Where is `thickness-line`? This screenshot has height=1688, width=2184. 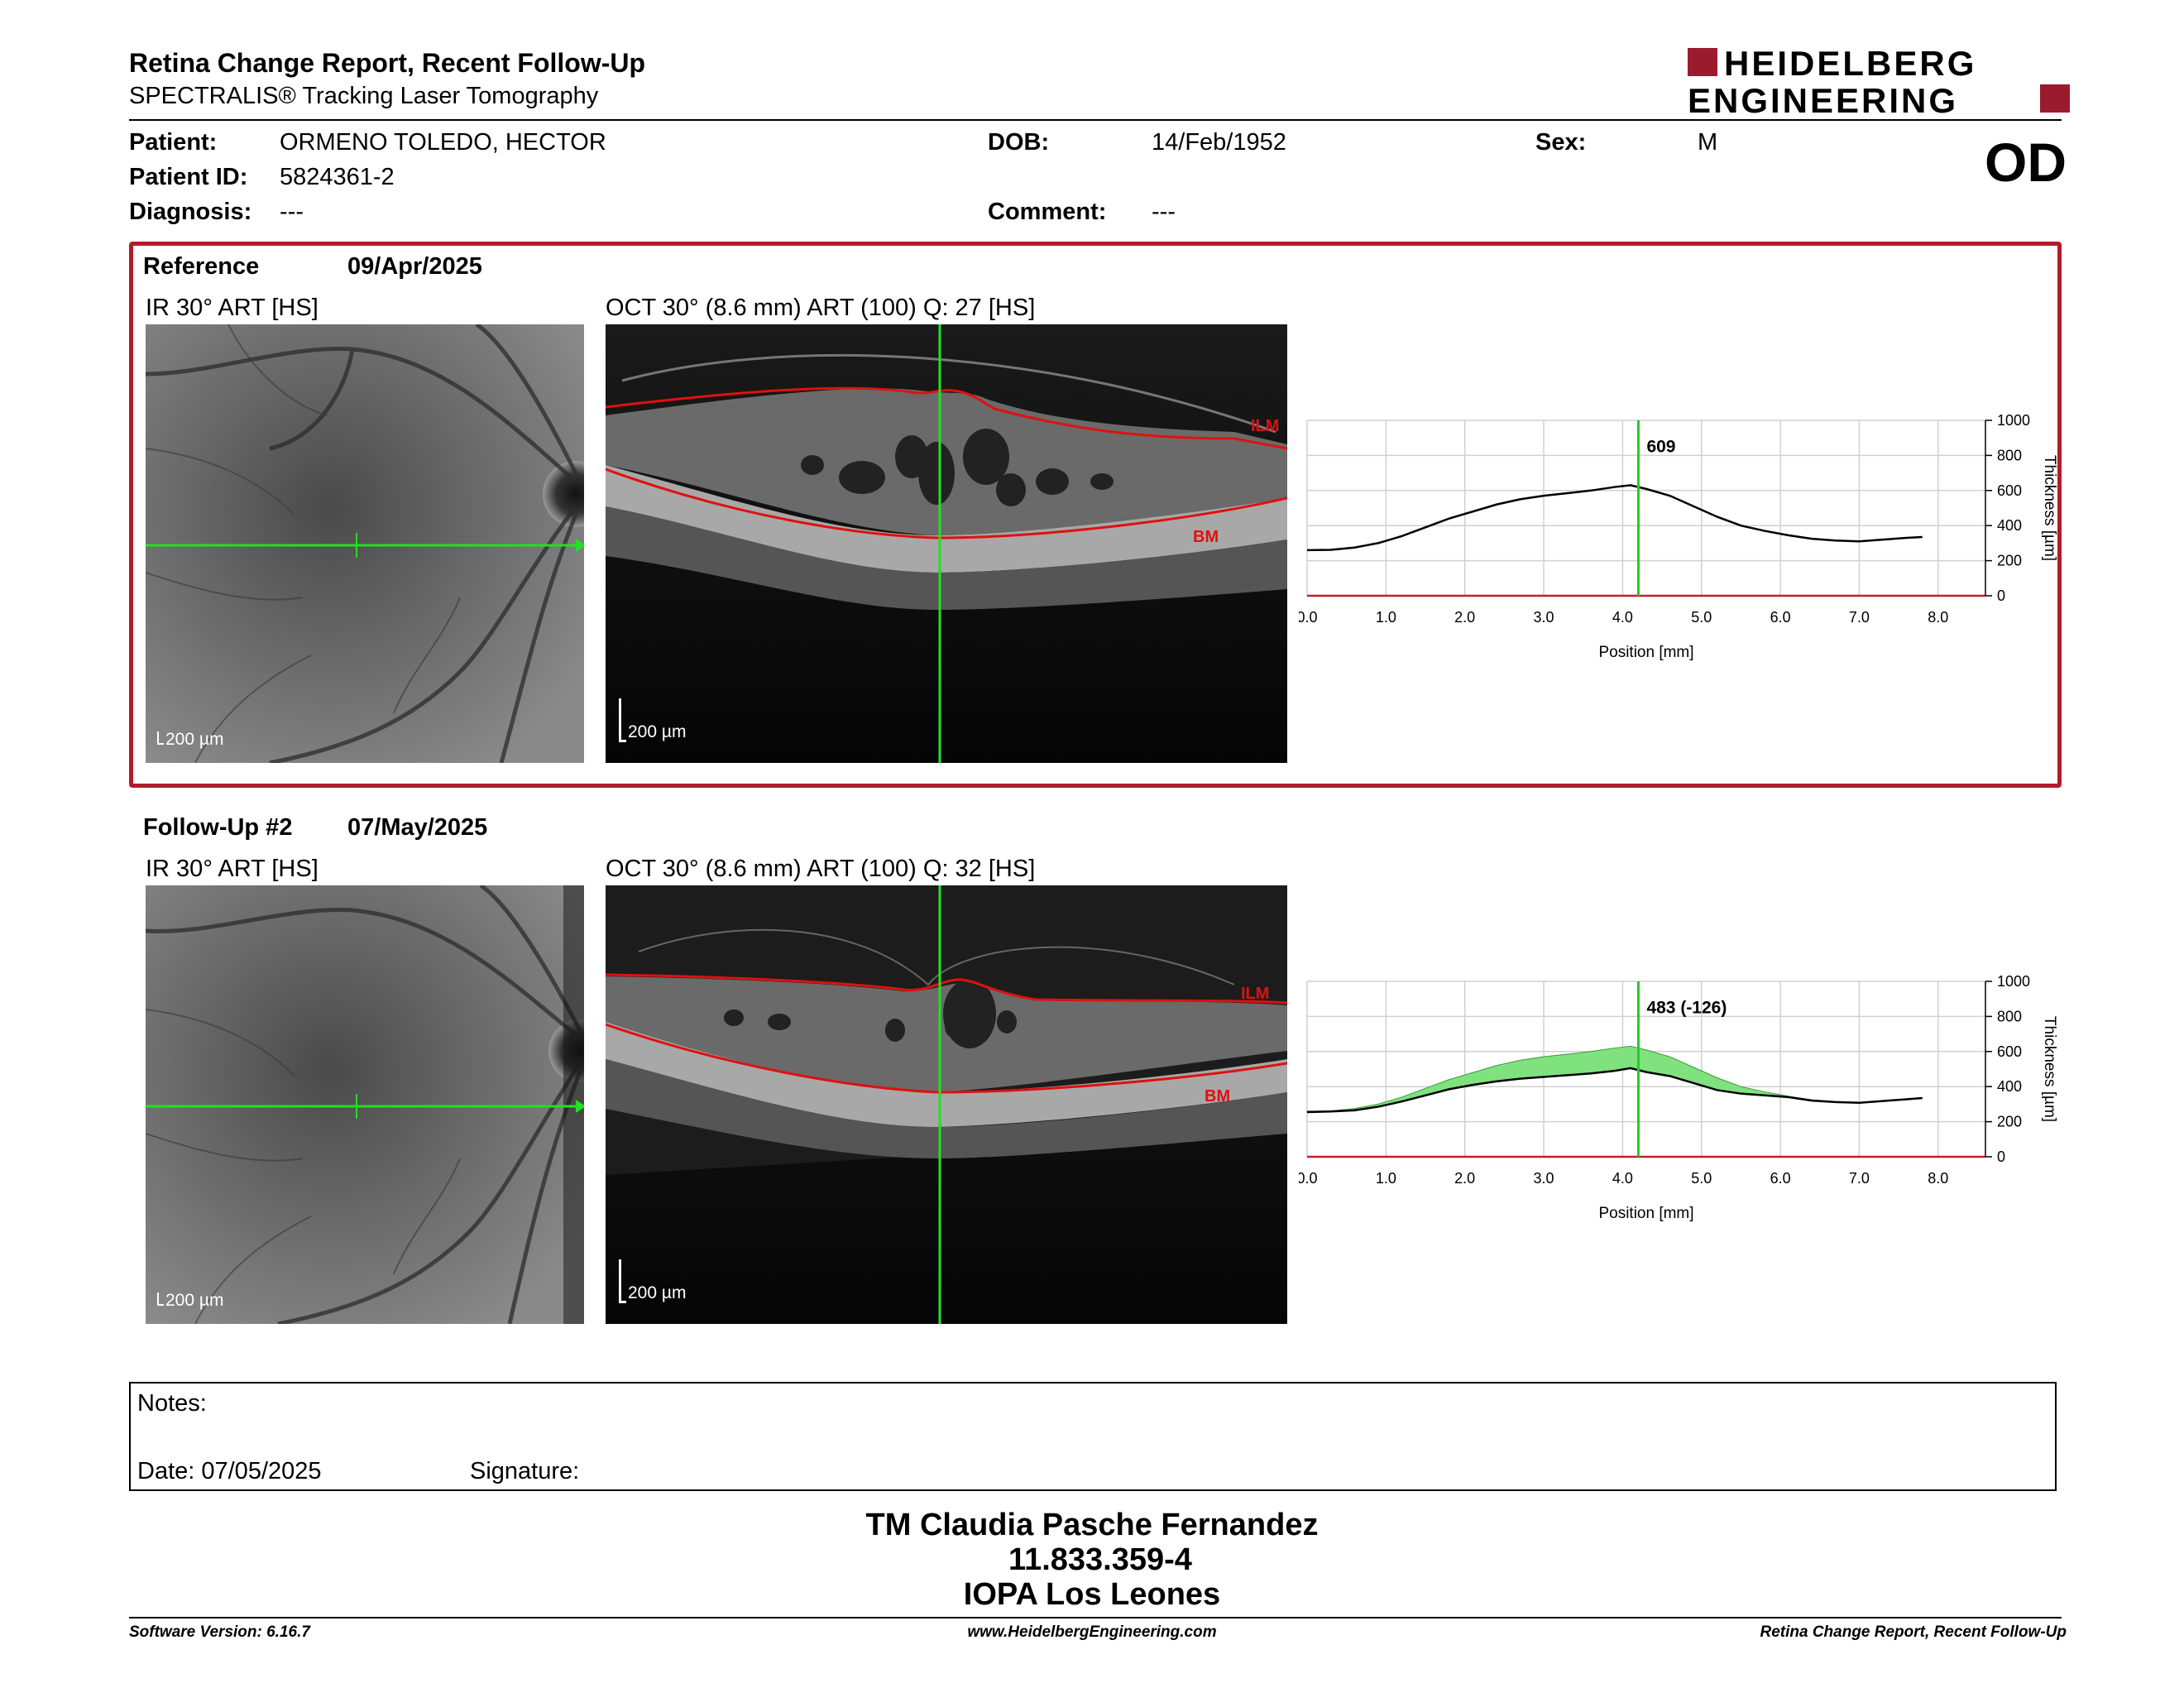 thickness-line is located at coordinates (1614, 518).